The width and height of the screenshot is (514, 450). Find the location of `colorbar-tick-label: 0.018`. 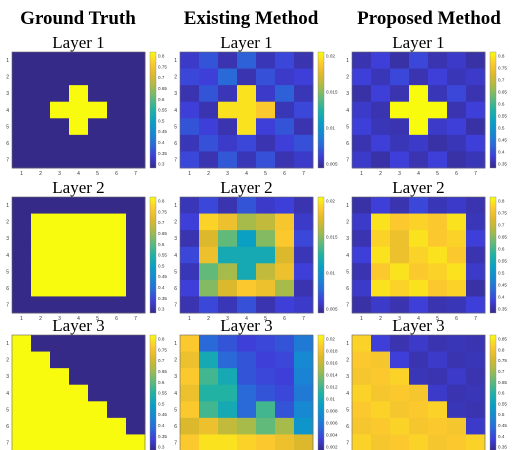

colorbar-tick-label: 0.018 is located at coordinates (332, 351).